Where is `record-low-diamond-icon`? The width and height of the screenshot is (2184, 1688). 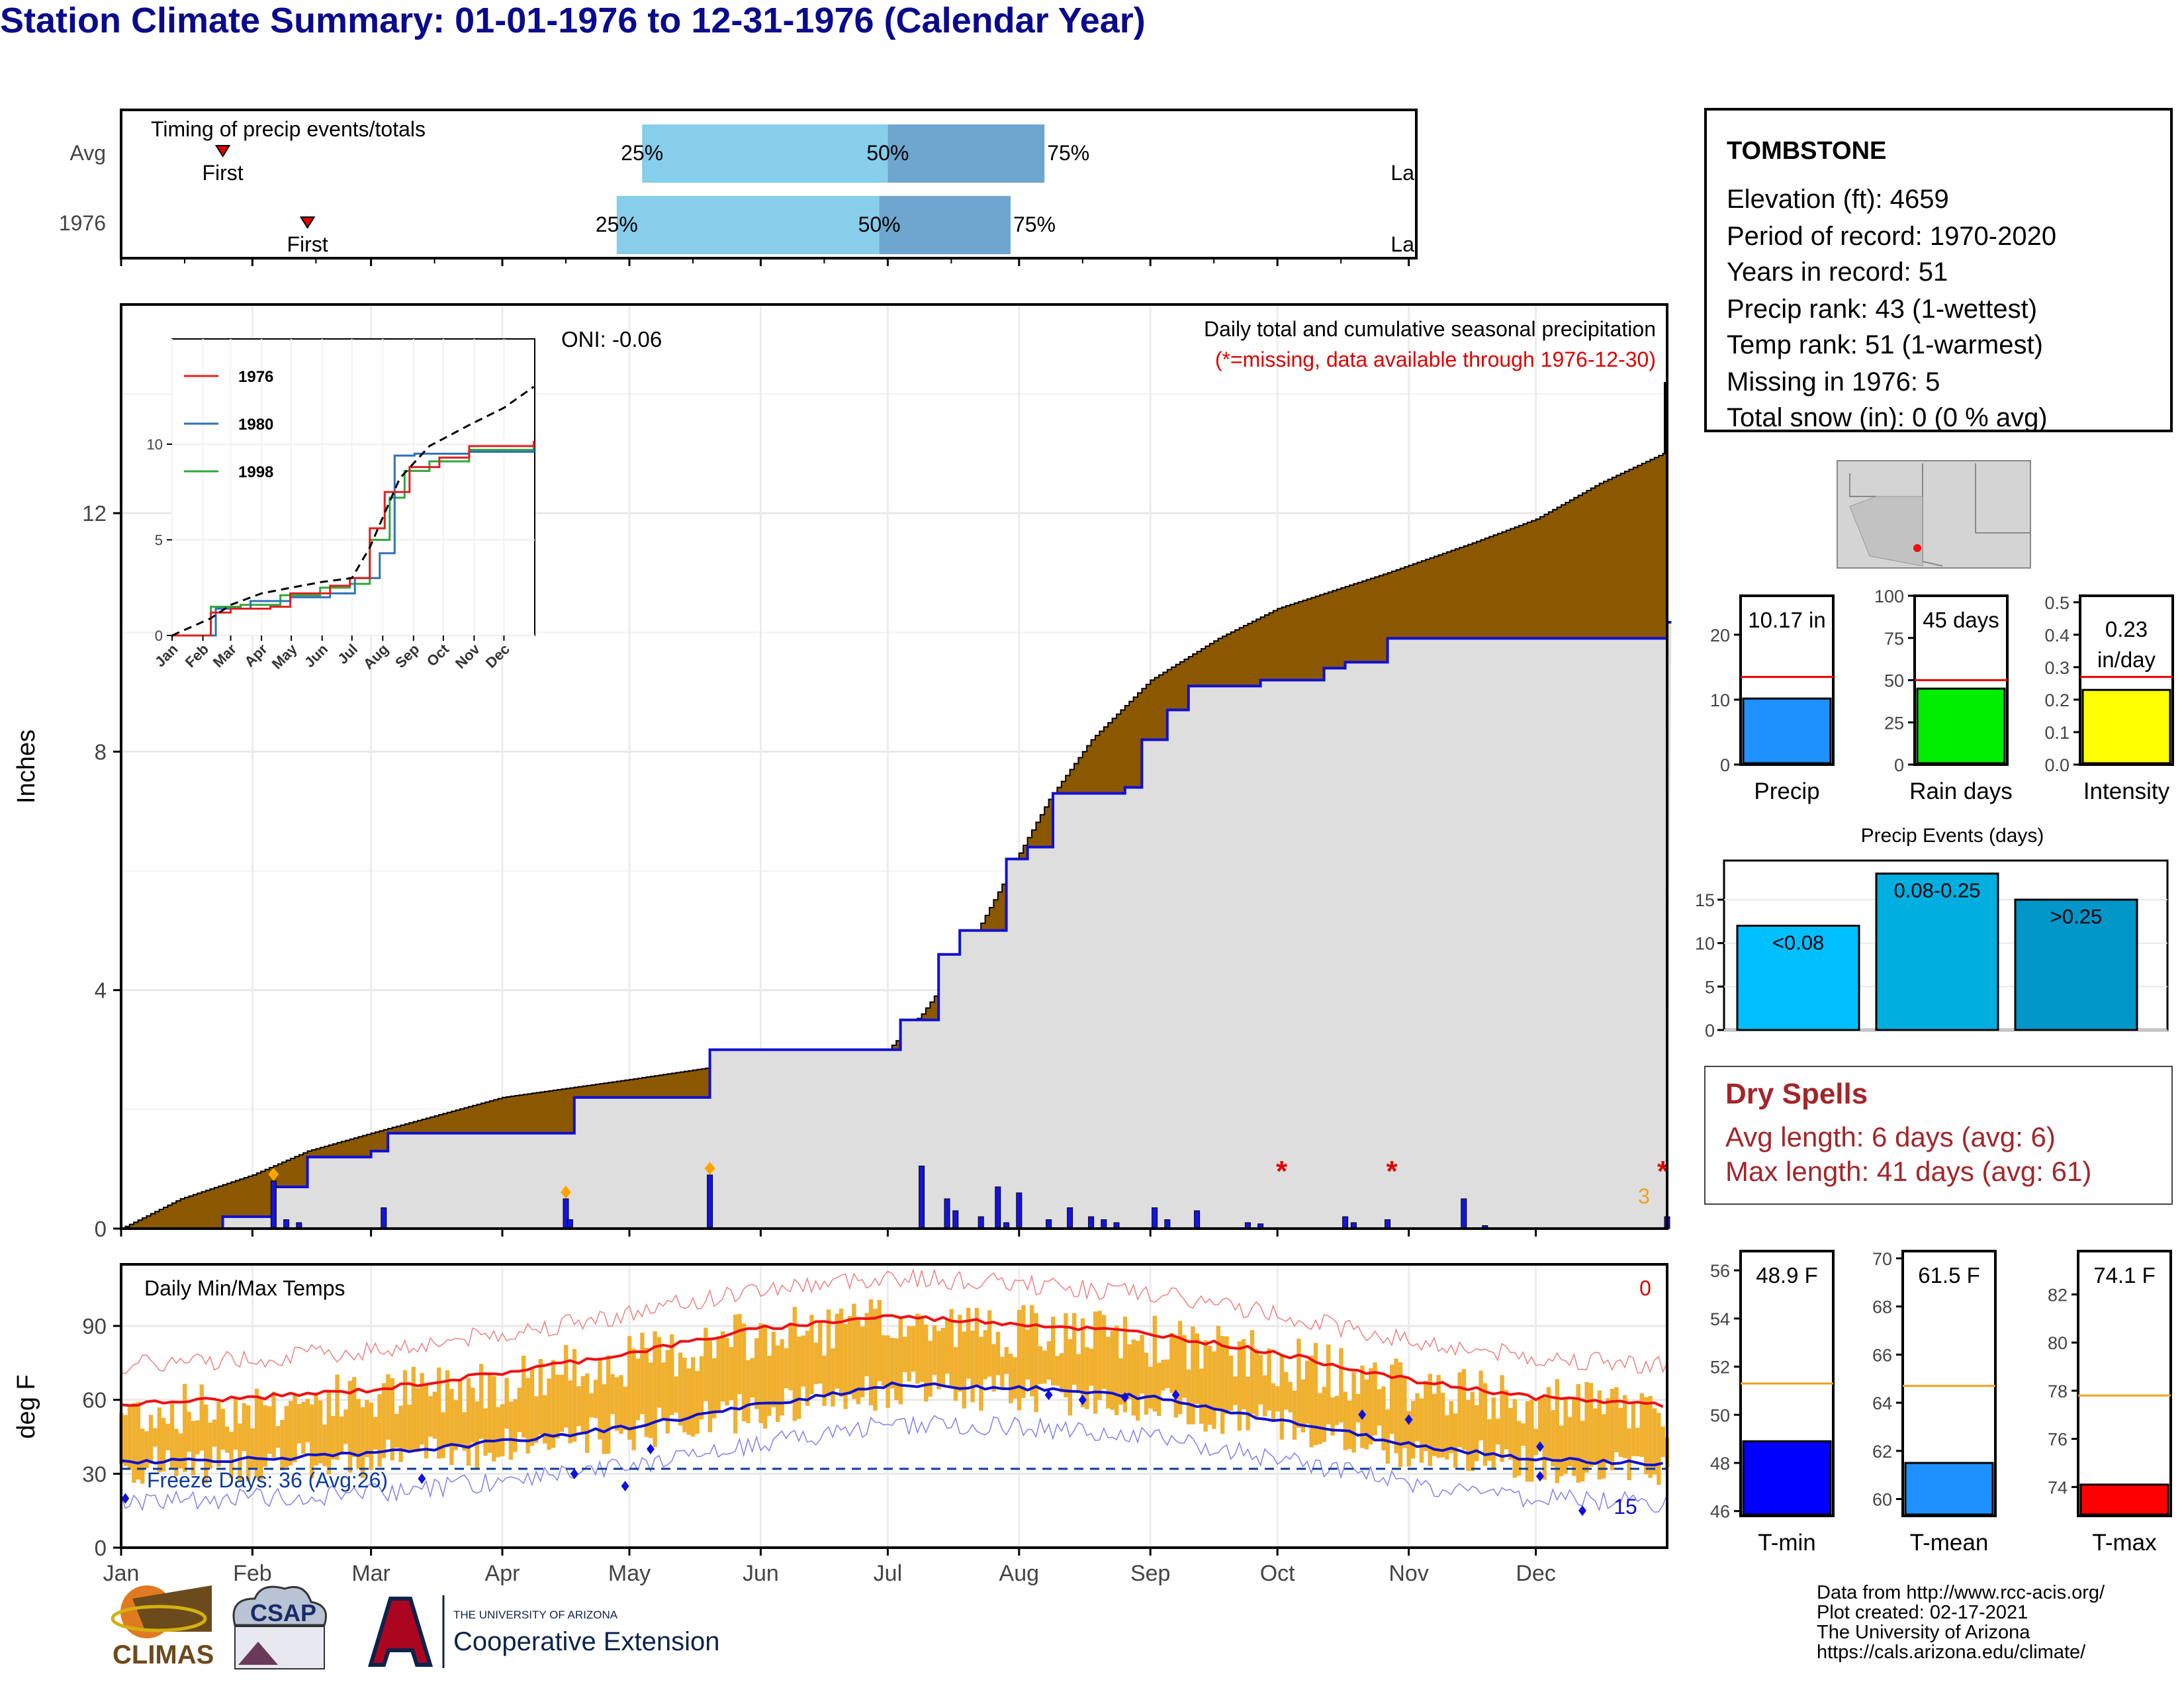 record-low-diamond-icon is located at coordinates (1540, 1477).